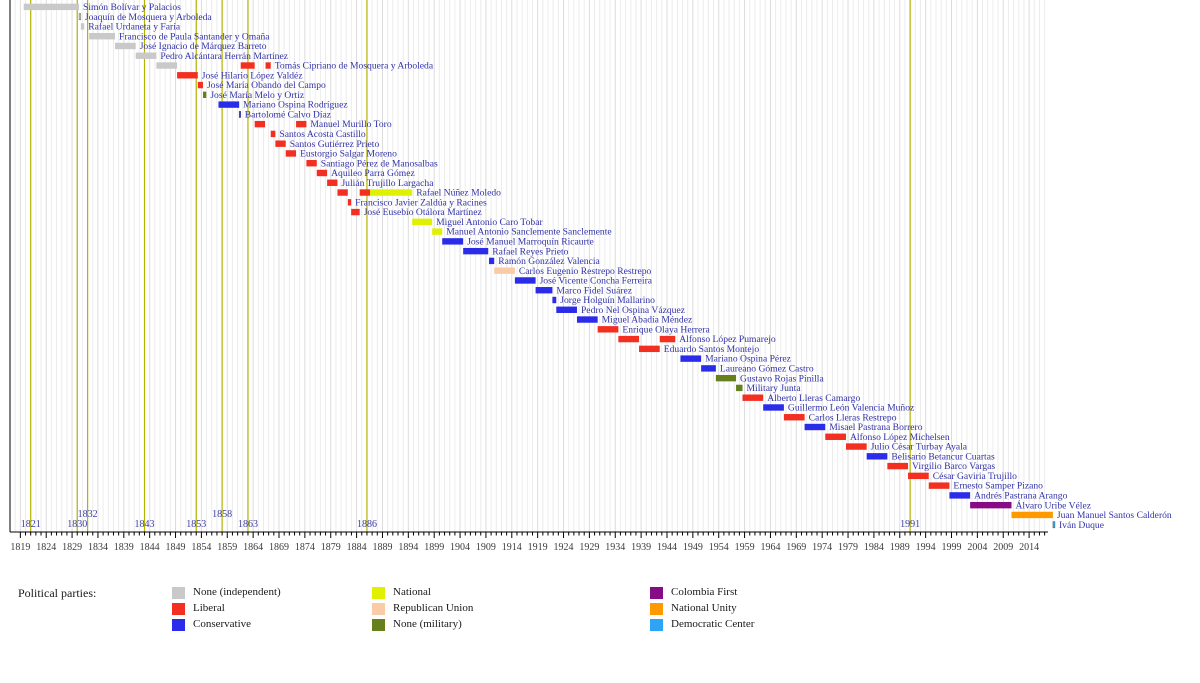  What do you see at coordinates (583, 281) in the screenshot?
I see `president-row: José Vicente Concha Ferreira` at bounding box center [583, 281].